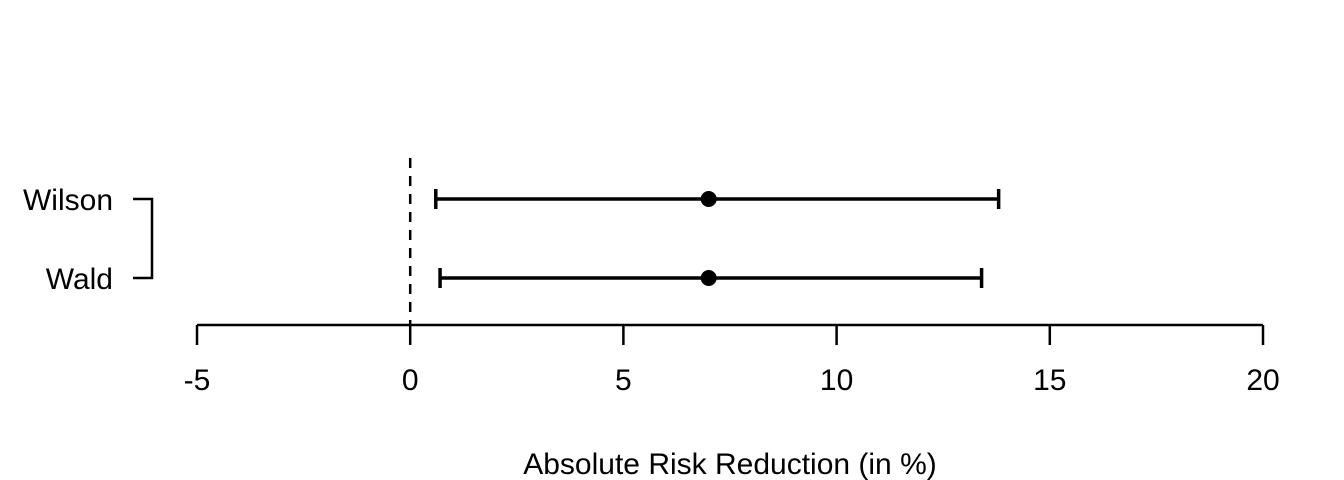 The width and height of the screenshot is (1344, 480). Describe the element at coordinates (1049, 380) in the screenshot. I see `x-tick-label-15: 15` at that location.